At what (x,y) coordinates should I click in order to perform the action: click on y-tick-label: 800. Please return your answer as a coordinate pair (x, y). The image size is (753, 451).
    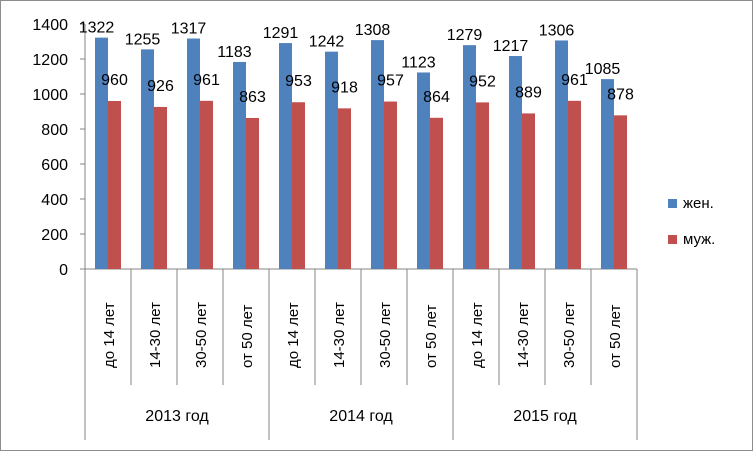
    Looking at the image, I should click on (54, 130).